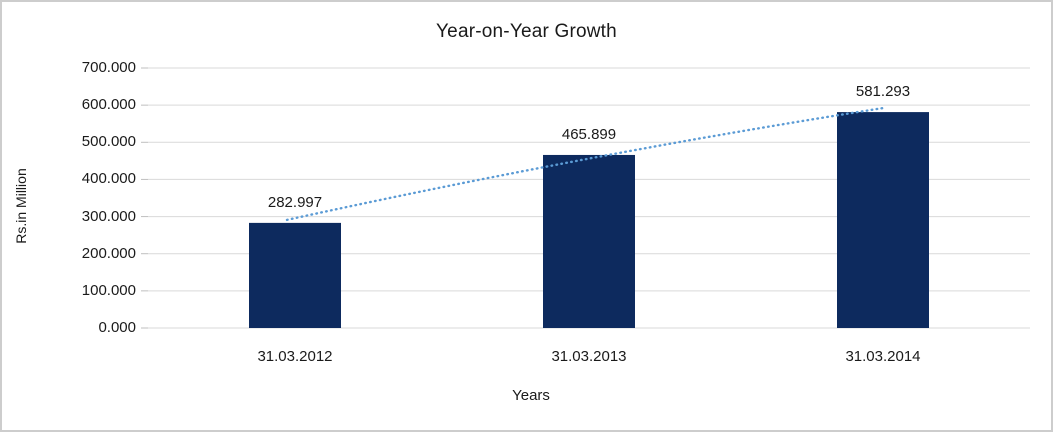  What do you see at coordinates (526, 31) in the screenshot?
I see `chart-title: Year-on-Year Growth` at bounding box center [526, 31].